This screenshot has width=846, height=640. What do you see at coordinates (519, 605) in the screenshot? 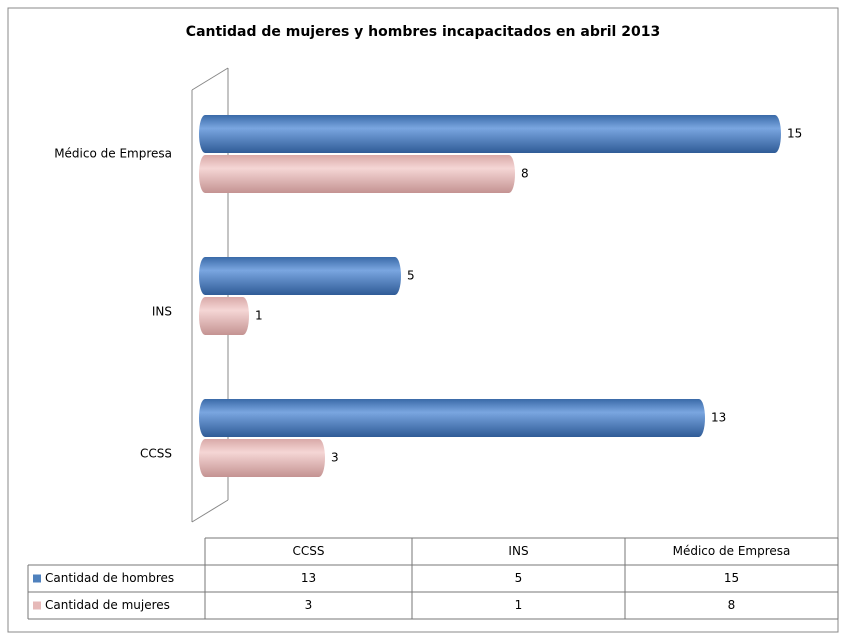
I see `table-cell: 1` at bounding box center [519, 605].